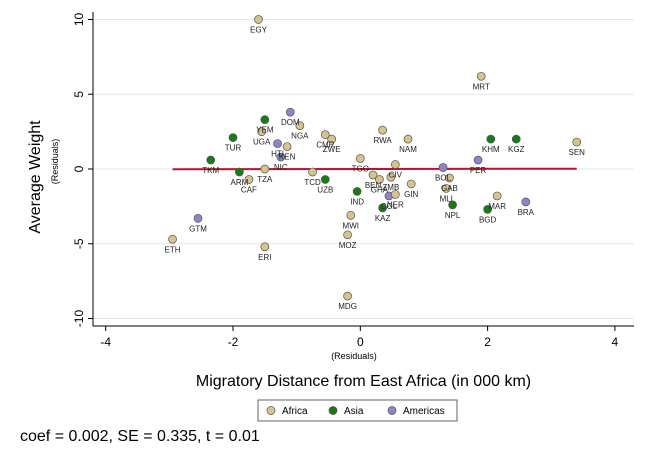 The height and width of the screenshot is (465, 645). What do you see at coordinates (389, 206) in the screenshot?
I see `point-label: COL` at bounding box center [389, 206].